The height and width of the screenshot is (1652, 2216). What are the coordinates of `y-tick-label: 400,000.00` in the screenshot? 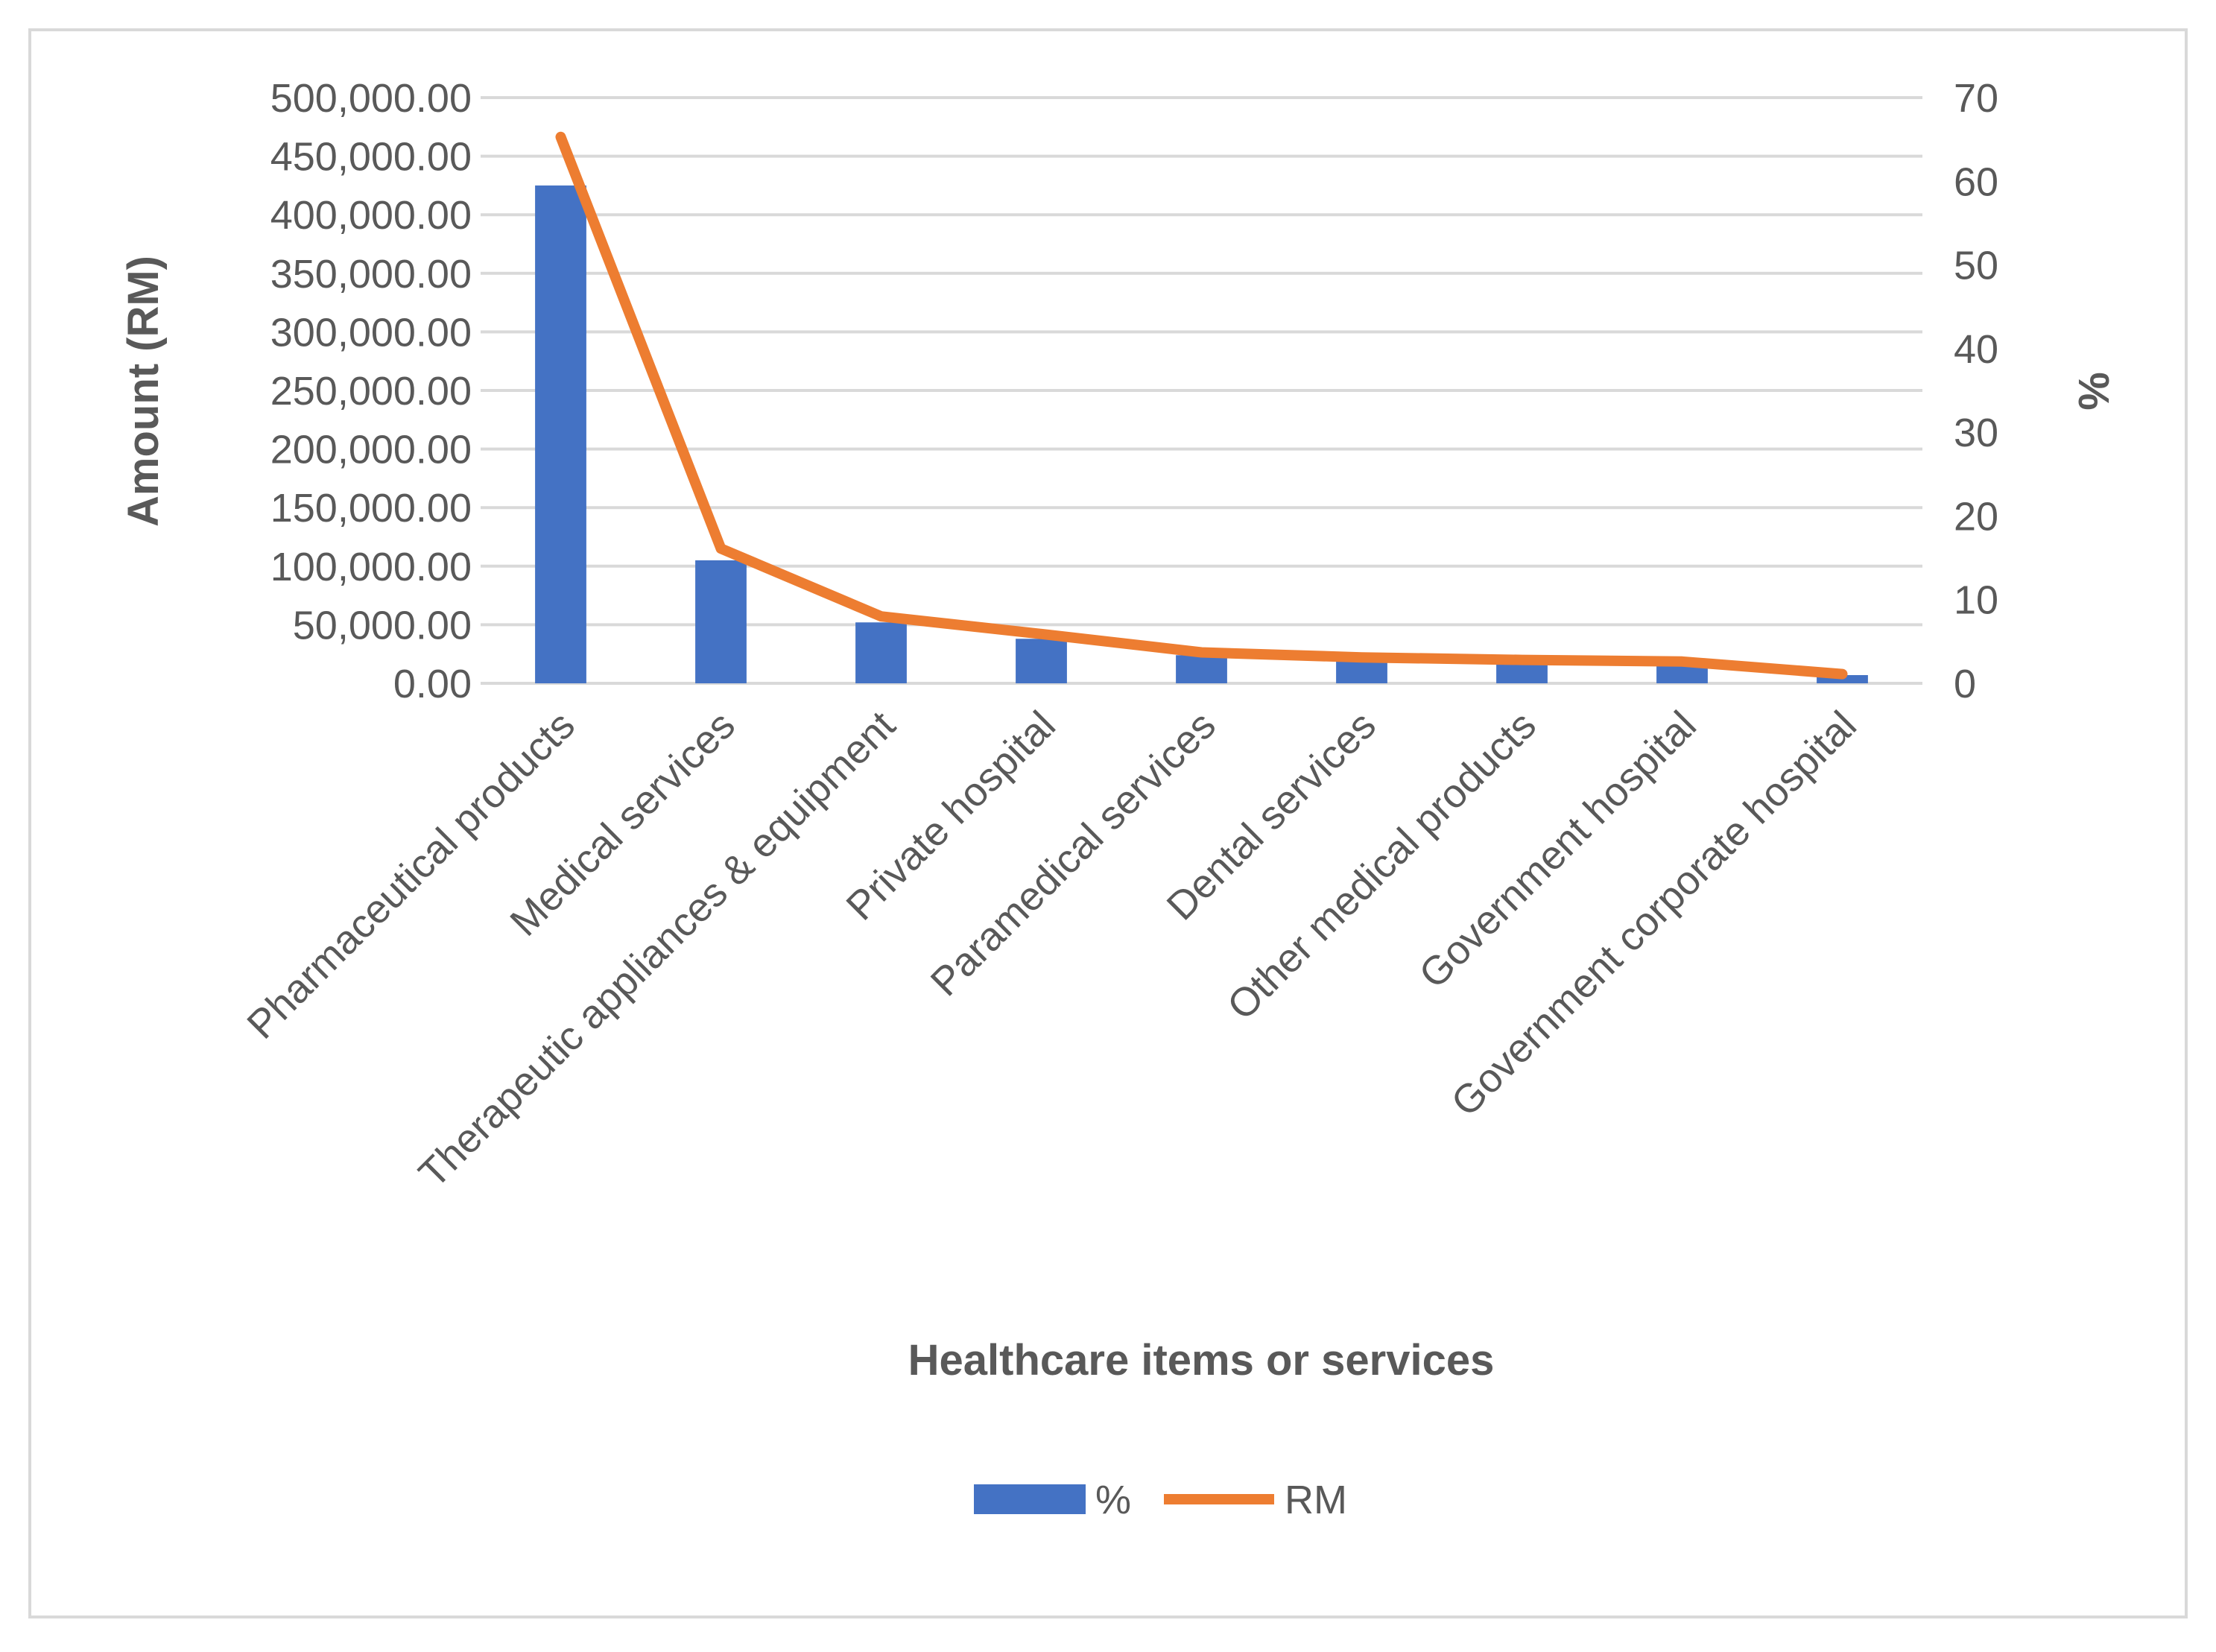 It's located at (371, 216).